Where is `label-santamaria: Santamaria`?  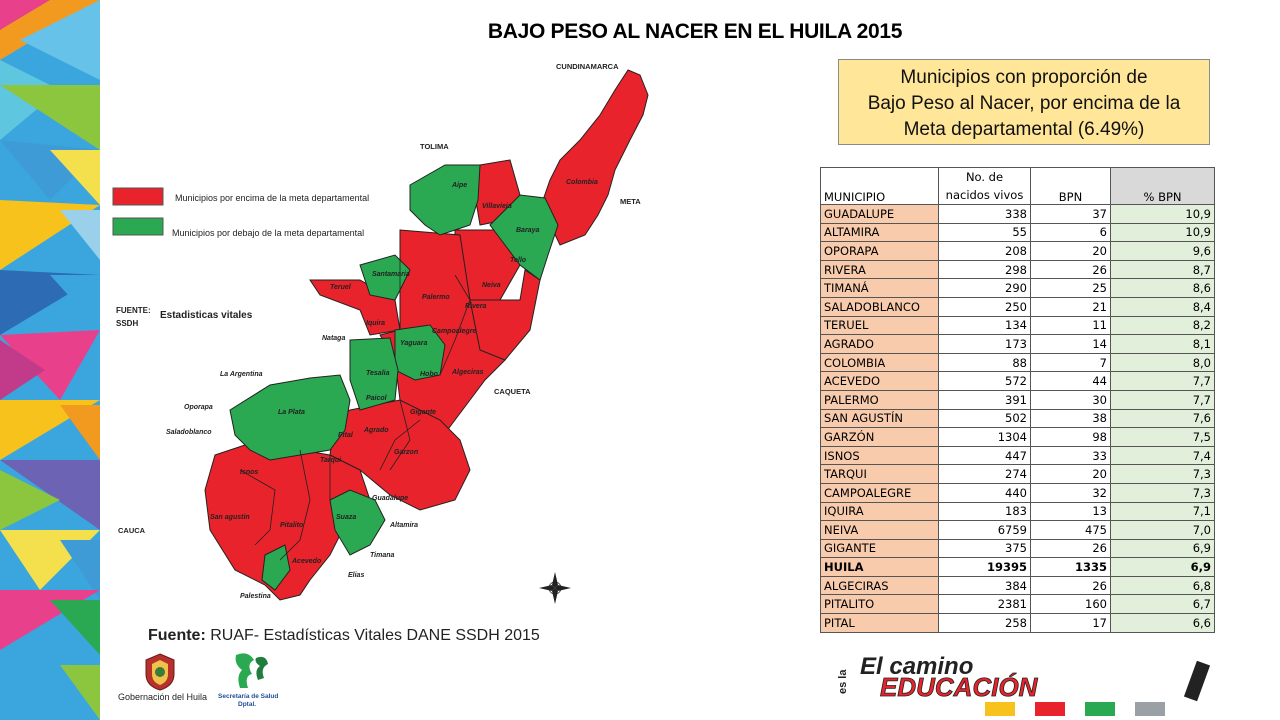
label-santamaria: Santamaria is located at coordinates (391, 274).